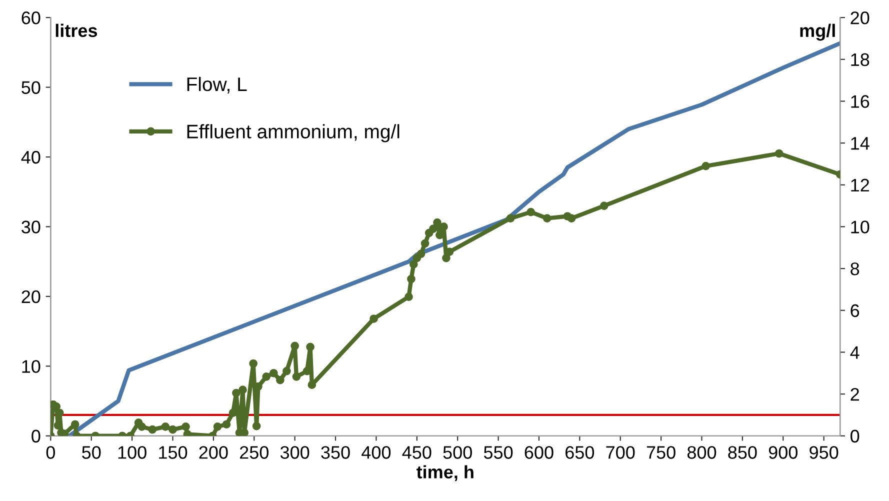  Describe the element at coordinates (254, 452) in the screenshot. I see `x-tick-label: 250` at that location.